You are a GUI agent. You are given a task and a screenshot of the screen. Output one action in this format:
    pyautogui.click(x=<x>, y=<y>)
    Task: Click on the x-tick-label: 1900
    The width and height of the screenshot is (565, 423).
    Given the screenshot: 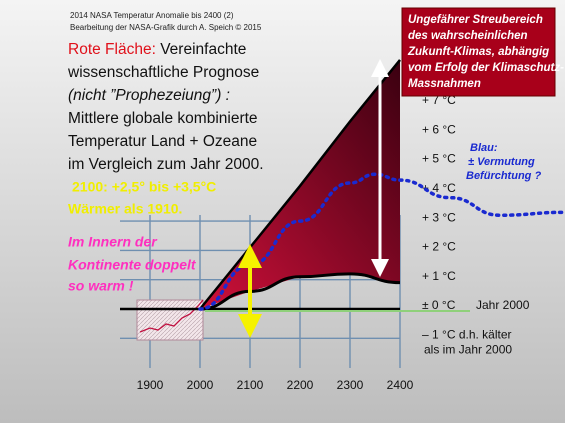 What is the action you would take?
    pyautogui.click(x=150, y=385)
    